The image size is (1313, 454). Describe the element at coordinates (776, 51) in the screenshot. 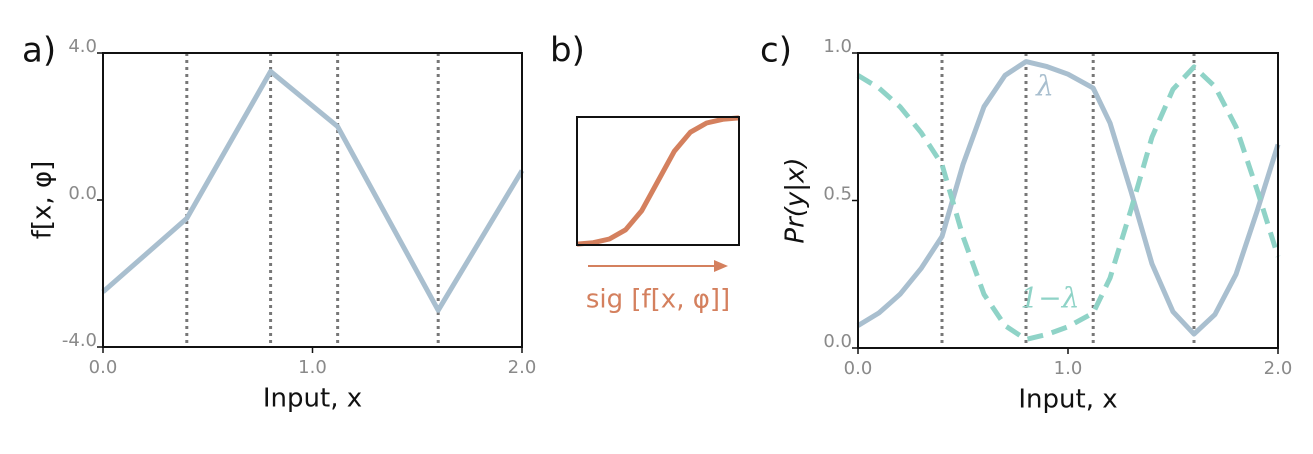

I see `panel-label: c)` at that location.